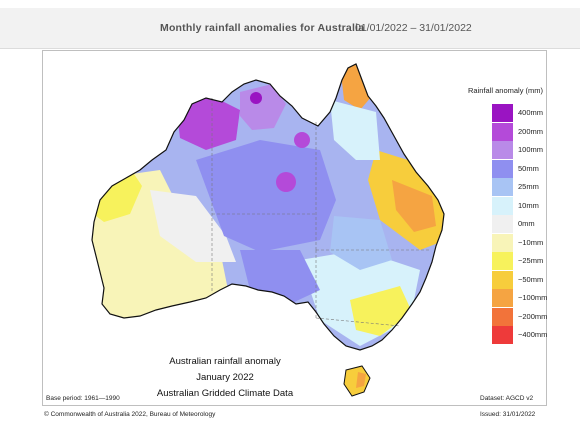  What do you see at coordinates (286, 182) in the screenshot?
I see `region-central-wet-spot` at bounding box center [286, 182].